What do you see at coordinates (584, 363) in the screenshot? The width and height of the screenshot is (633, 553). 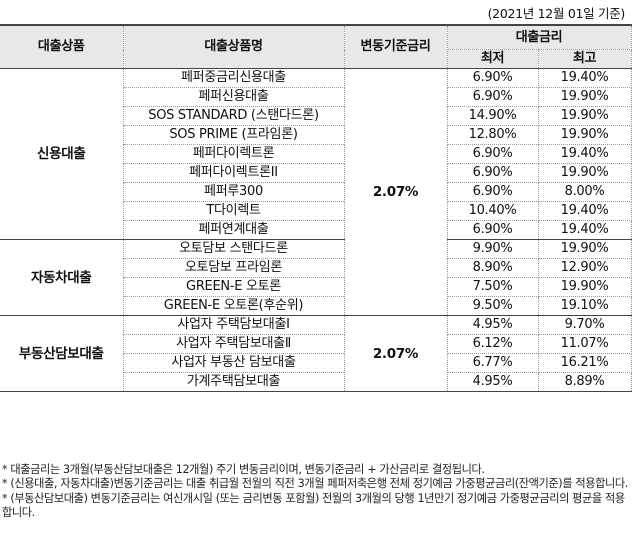 I see `max-rate-cell: 16.21%` at bounding box center [584, 363].